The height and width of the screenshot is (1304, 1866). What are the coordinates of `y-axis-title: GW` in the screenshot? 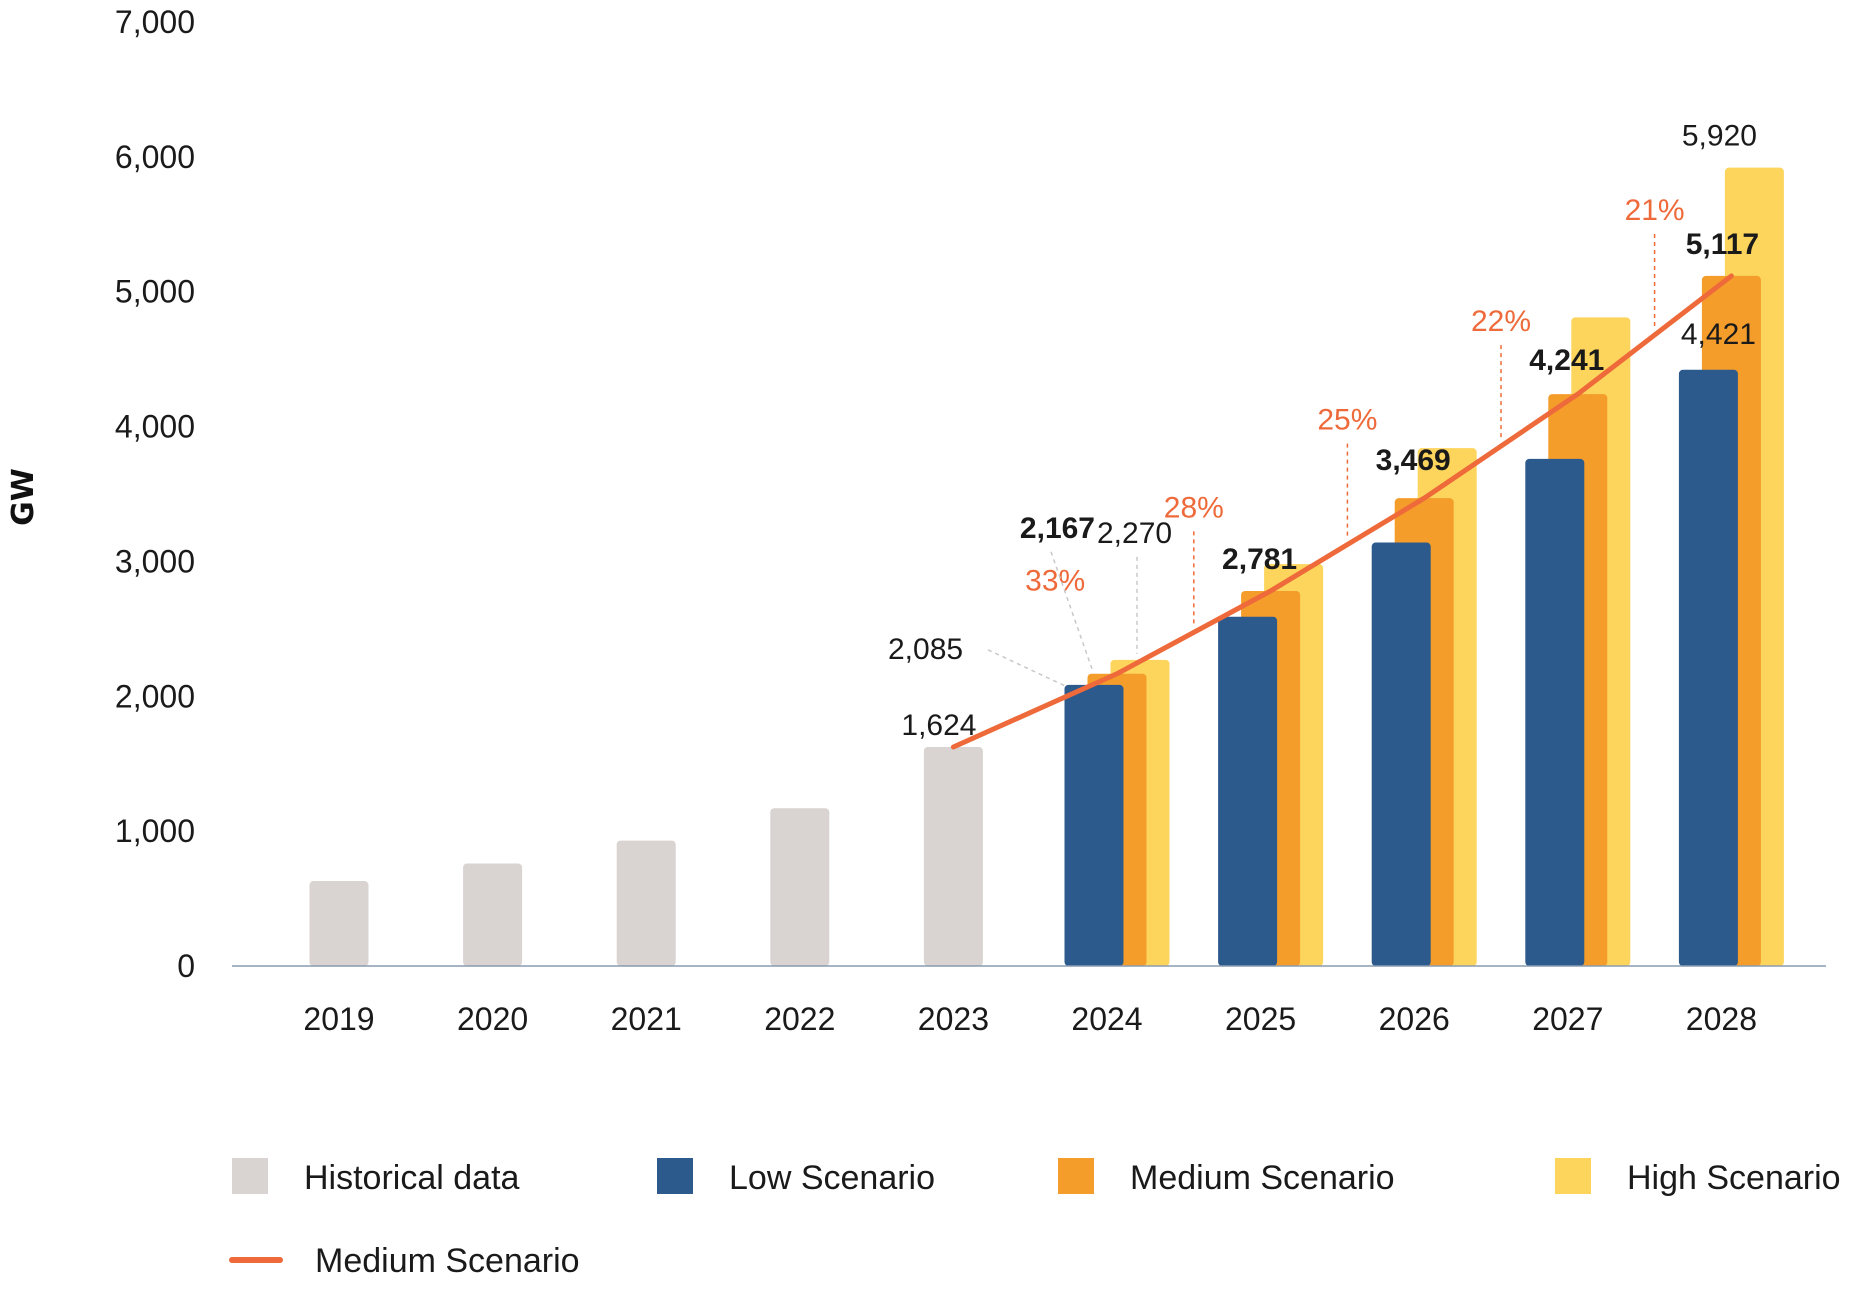 It's located at (23, 497).